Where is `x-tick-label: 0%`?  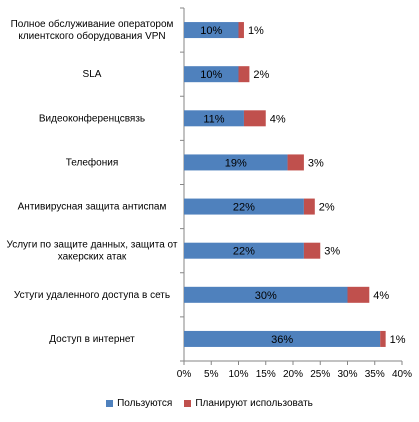 x-tick-label: 0% is located at coordinates (184, 374).